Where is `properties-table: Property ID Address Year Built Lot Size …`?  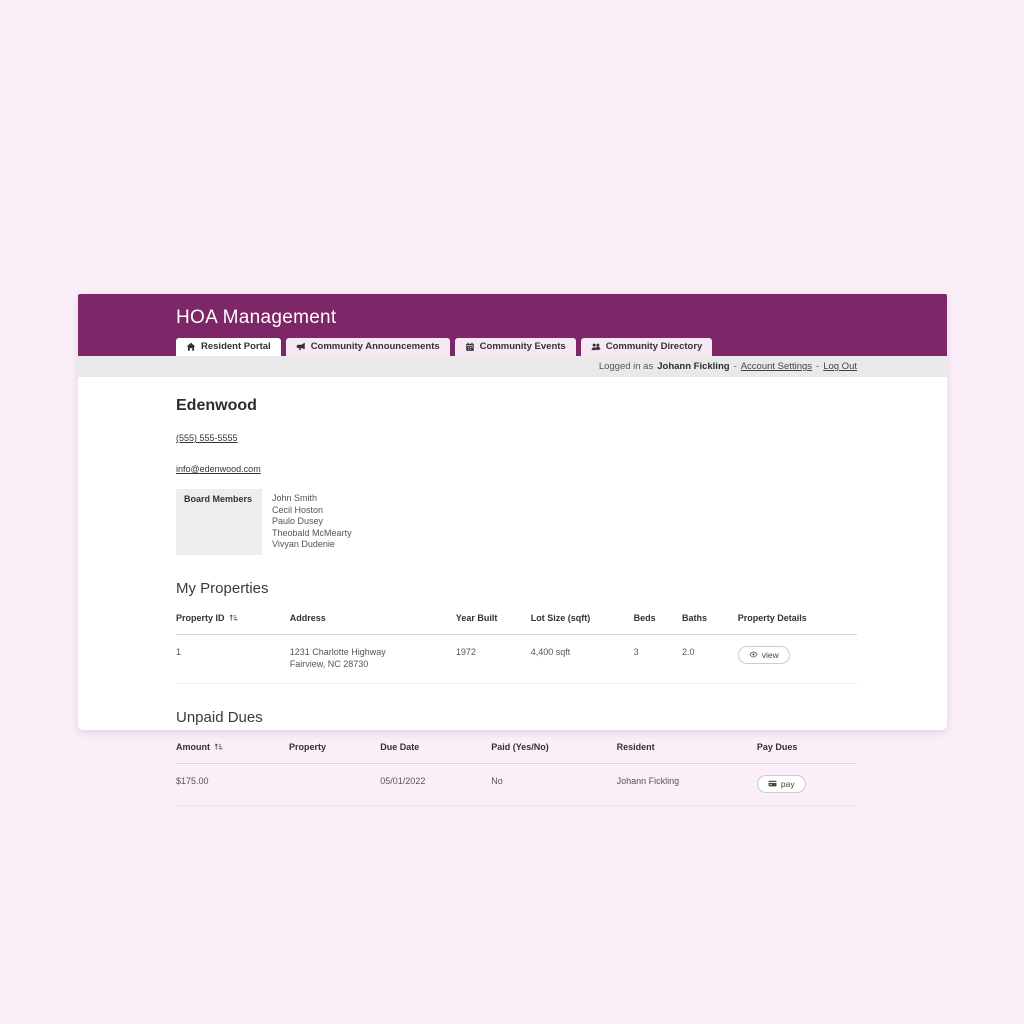
properties-table: Property ID Address Year Built Lot Size … is located at coordinates (516, 644).